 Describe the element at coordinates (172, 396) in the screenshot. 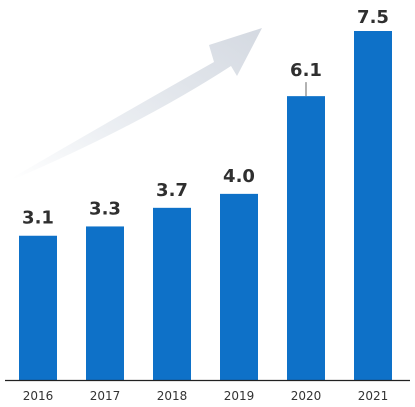

I see `x-tick-label-2018: 2018` at that location.